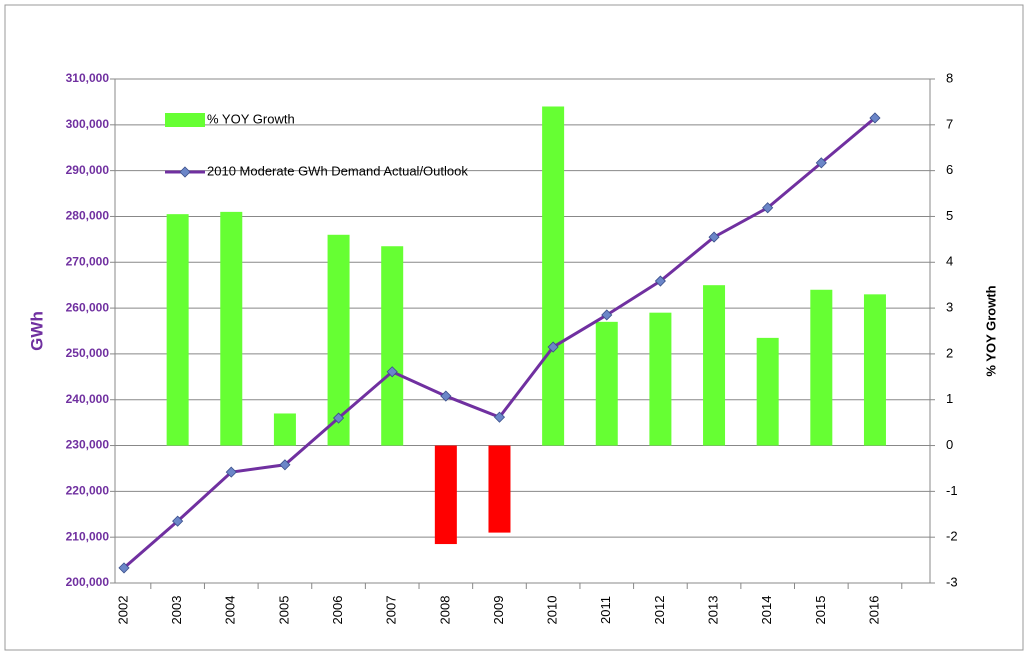 This screenshot has width=1029, height=655. Describe the element at coordinates (949, 261) in the screenshot. I see `y2-tick-label: 4` at that location.